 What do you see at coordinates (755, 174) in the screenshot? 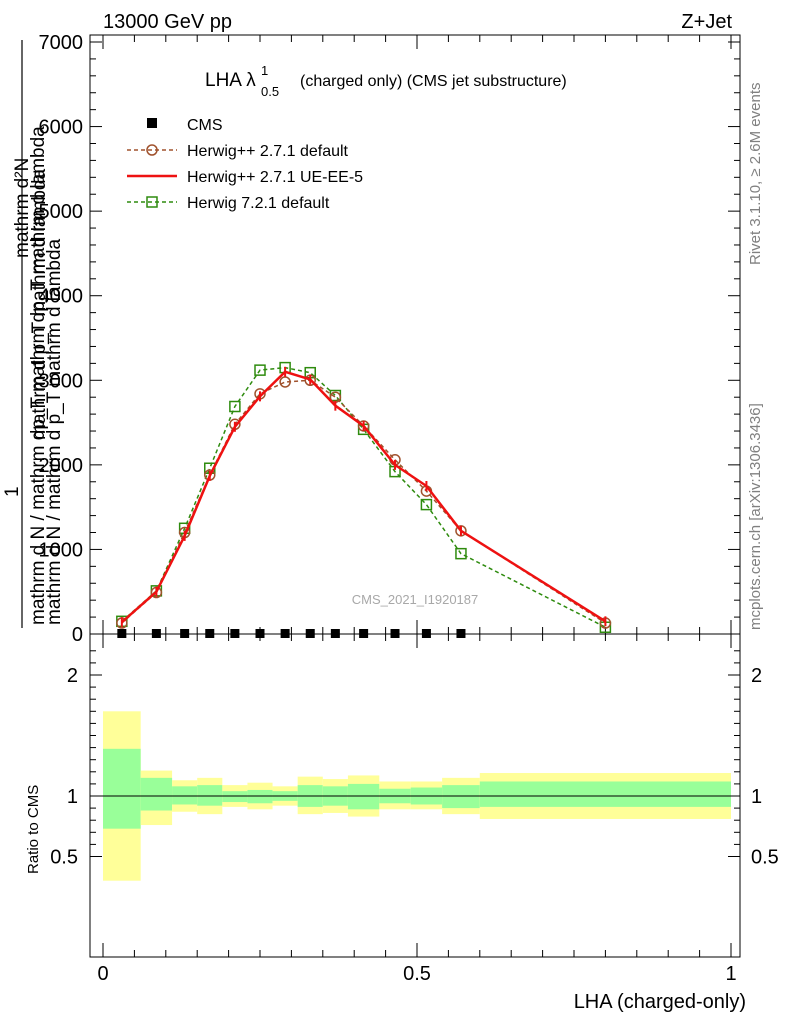
I see `rivet-info: Rivet 3.1.10, ≥ 2.6M events` at bounding box center [755, 174].